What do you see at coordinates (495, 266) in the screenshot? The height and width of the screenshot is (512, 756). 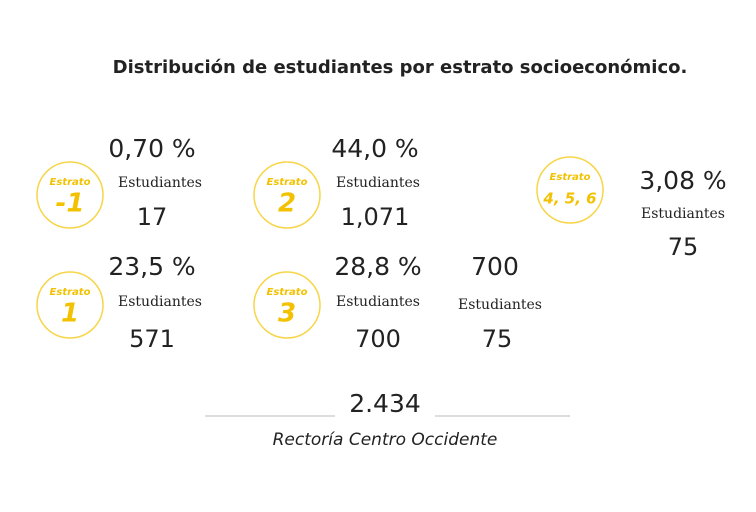 I see `extra-top: 700` at bounding box center [495, 266].